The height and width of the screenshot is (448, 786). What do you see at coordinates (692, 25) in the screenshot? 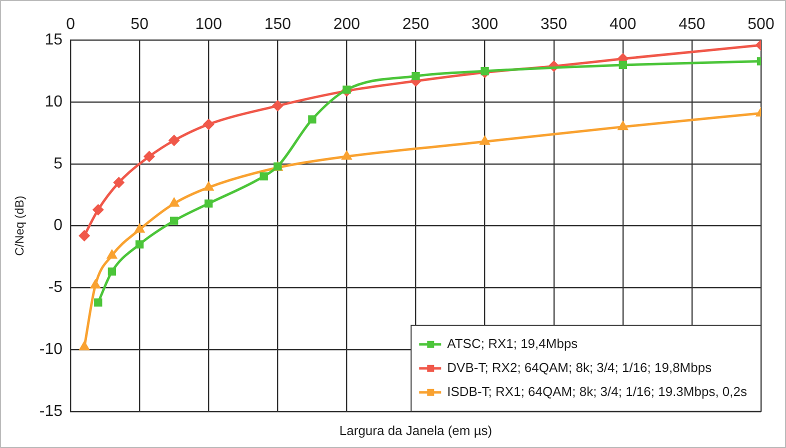
I see `x-tick-label: 450` at bounding box center [692, 25].